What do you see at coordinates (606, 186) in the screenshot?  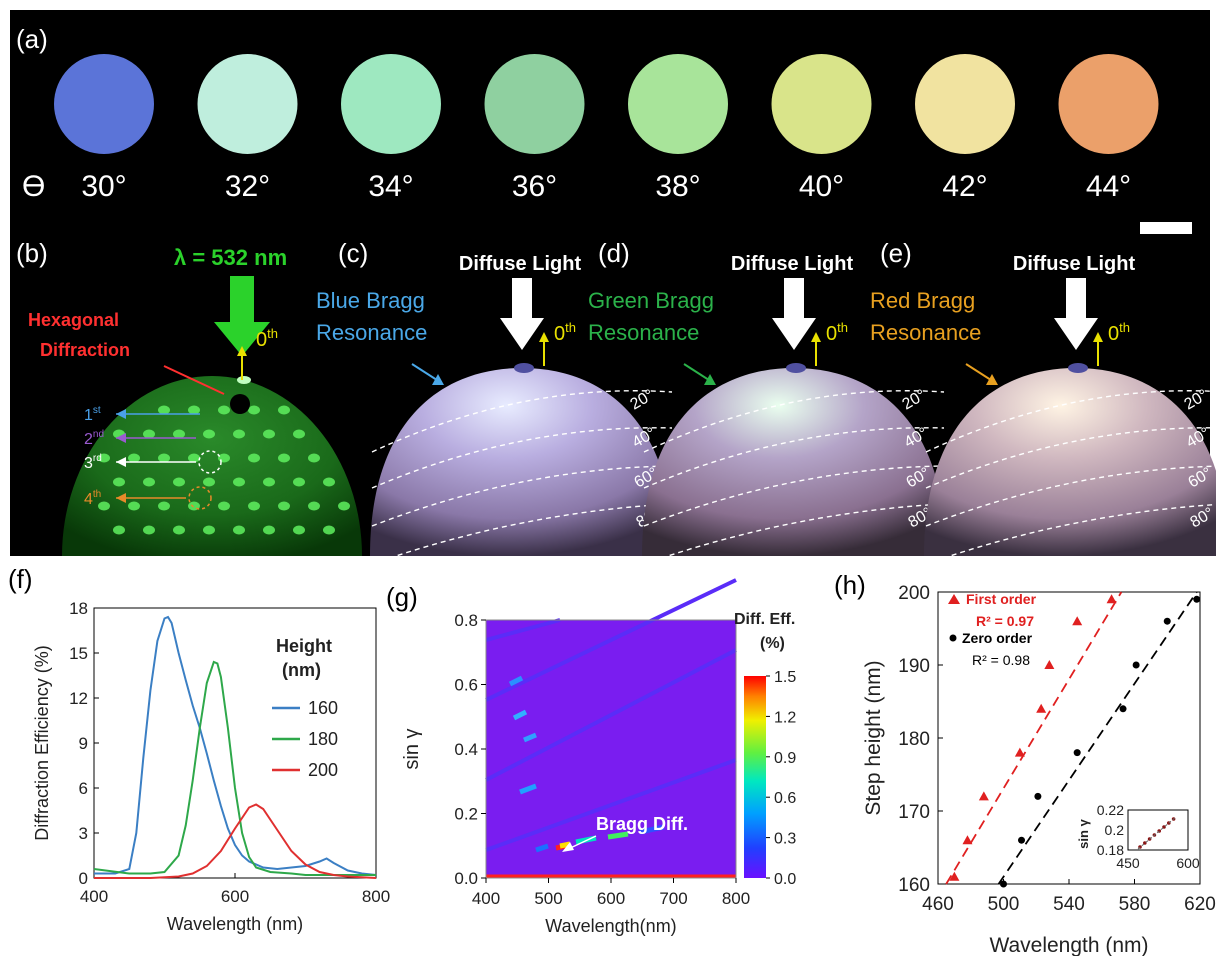 I see `angle-labels: 30° 32° 34° 36° 38° 40° 42° 44°` at bounding box center [606, 186].